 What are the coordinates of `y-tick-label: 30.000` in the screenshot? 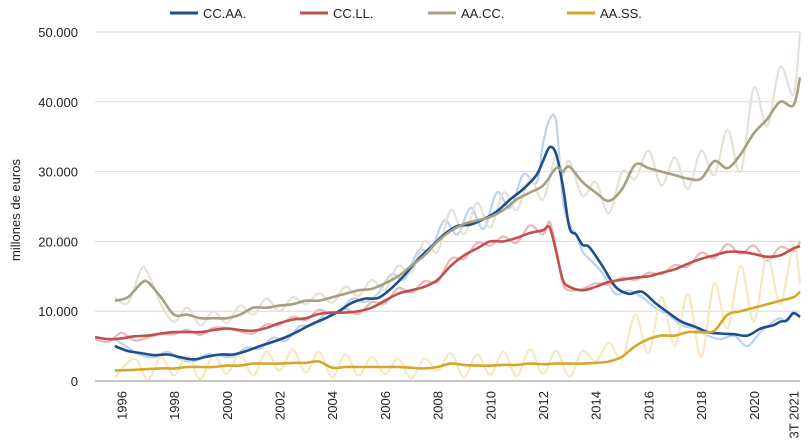 It's located at (58, 172).